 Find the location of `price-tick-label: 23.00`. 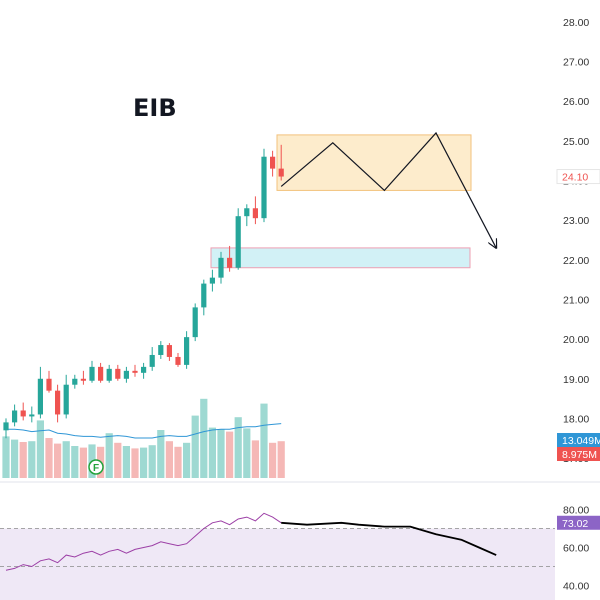

price-tick-label: 23.00 is located at coordinates (576, 221).